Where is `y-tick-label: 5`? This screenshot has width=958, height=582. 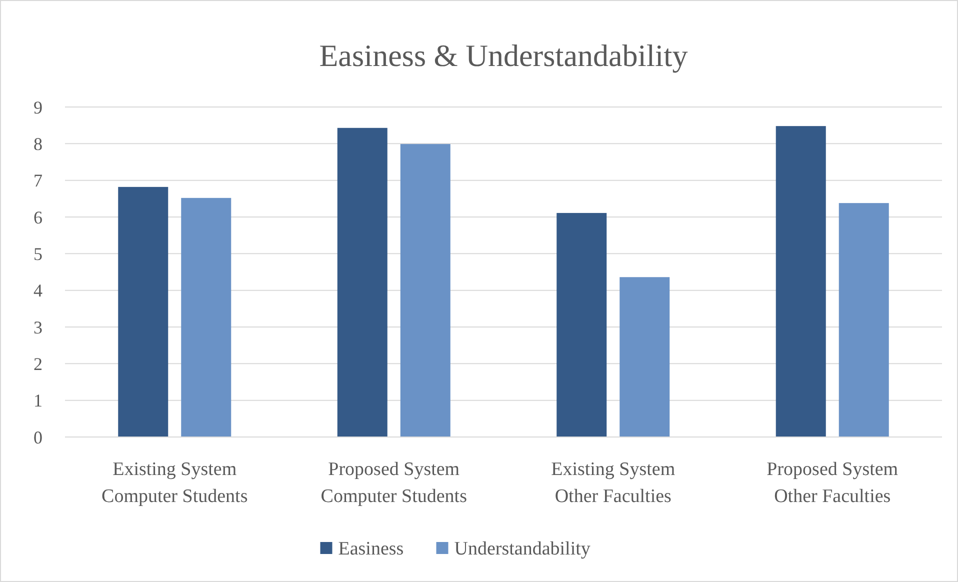 y-tick-label: 5 is located at coordinates (38, 254).